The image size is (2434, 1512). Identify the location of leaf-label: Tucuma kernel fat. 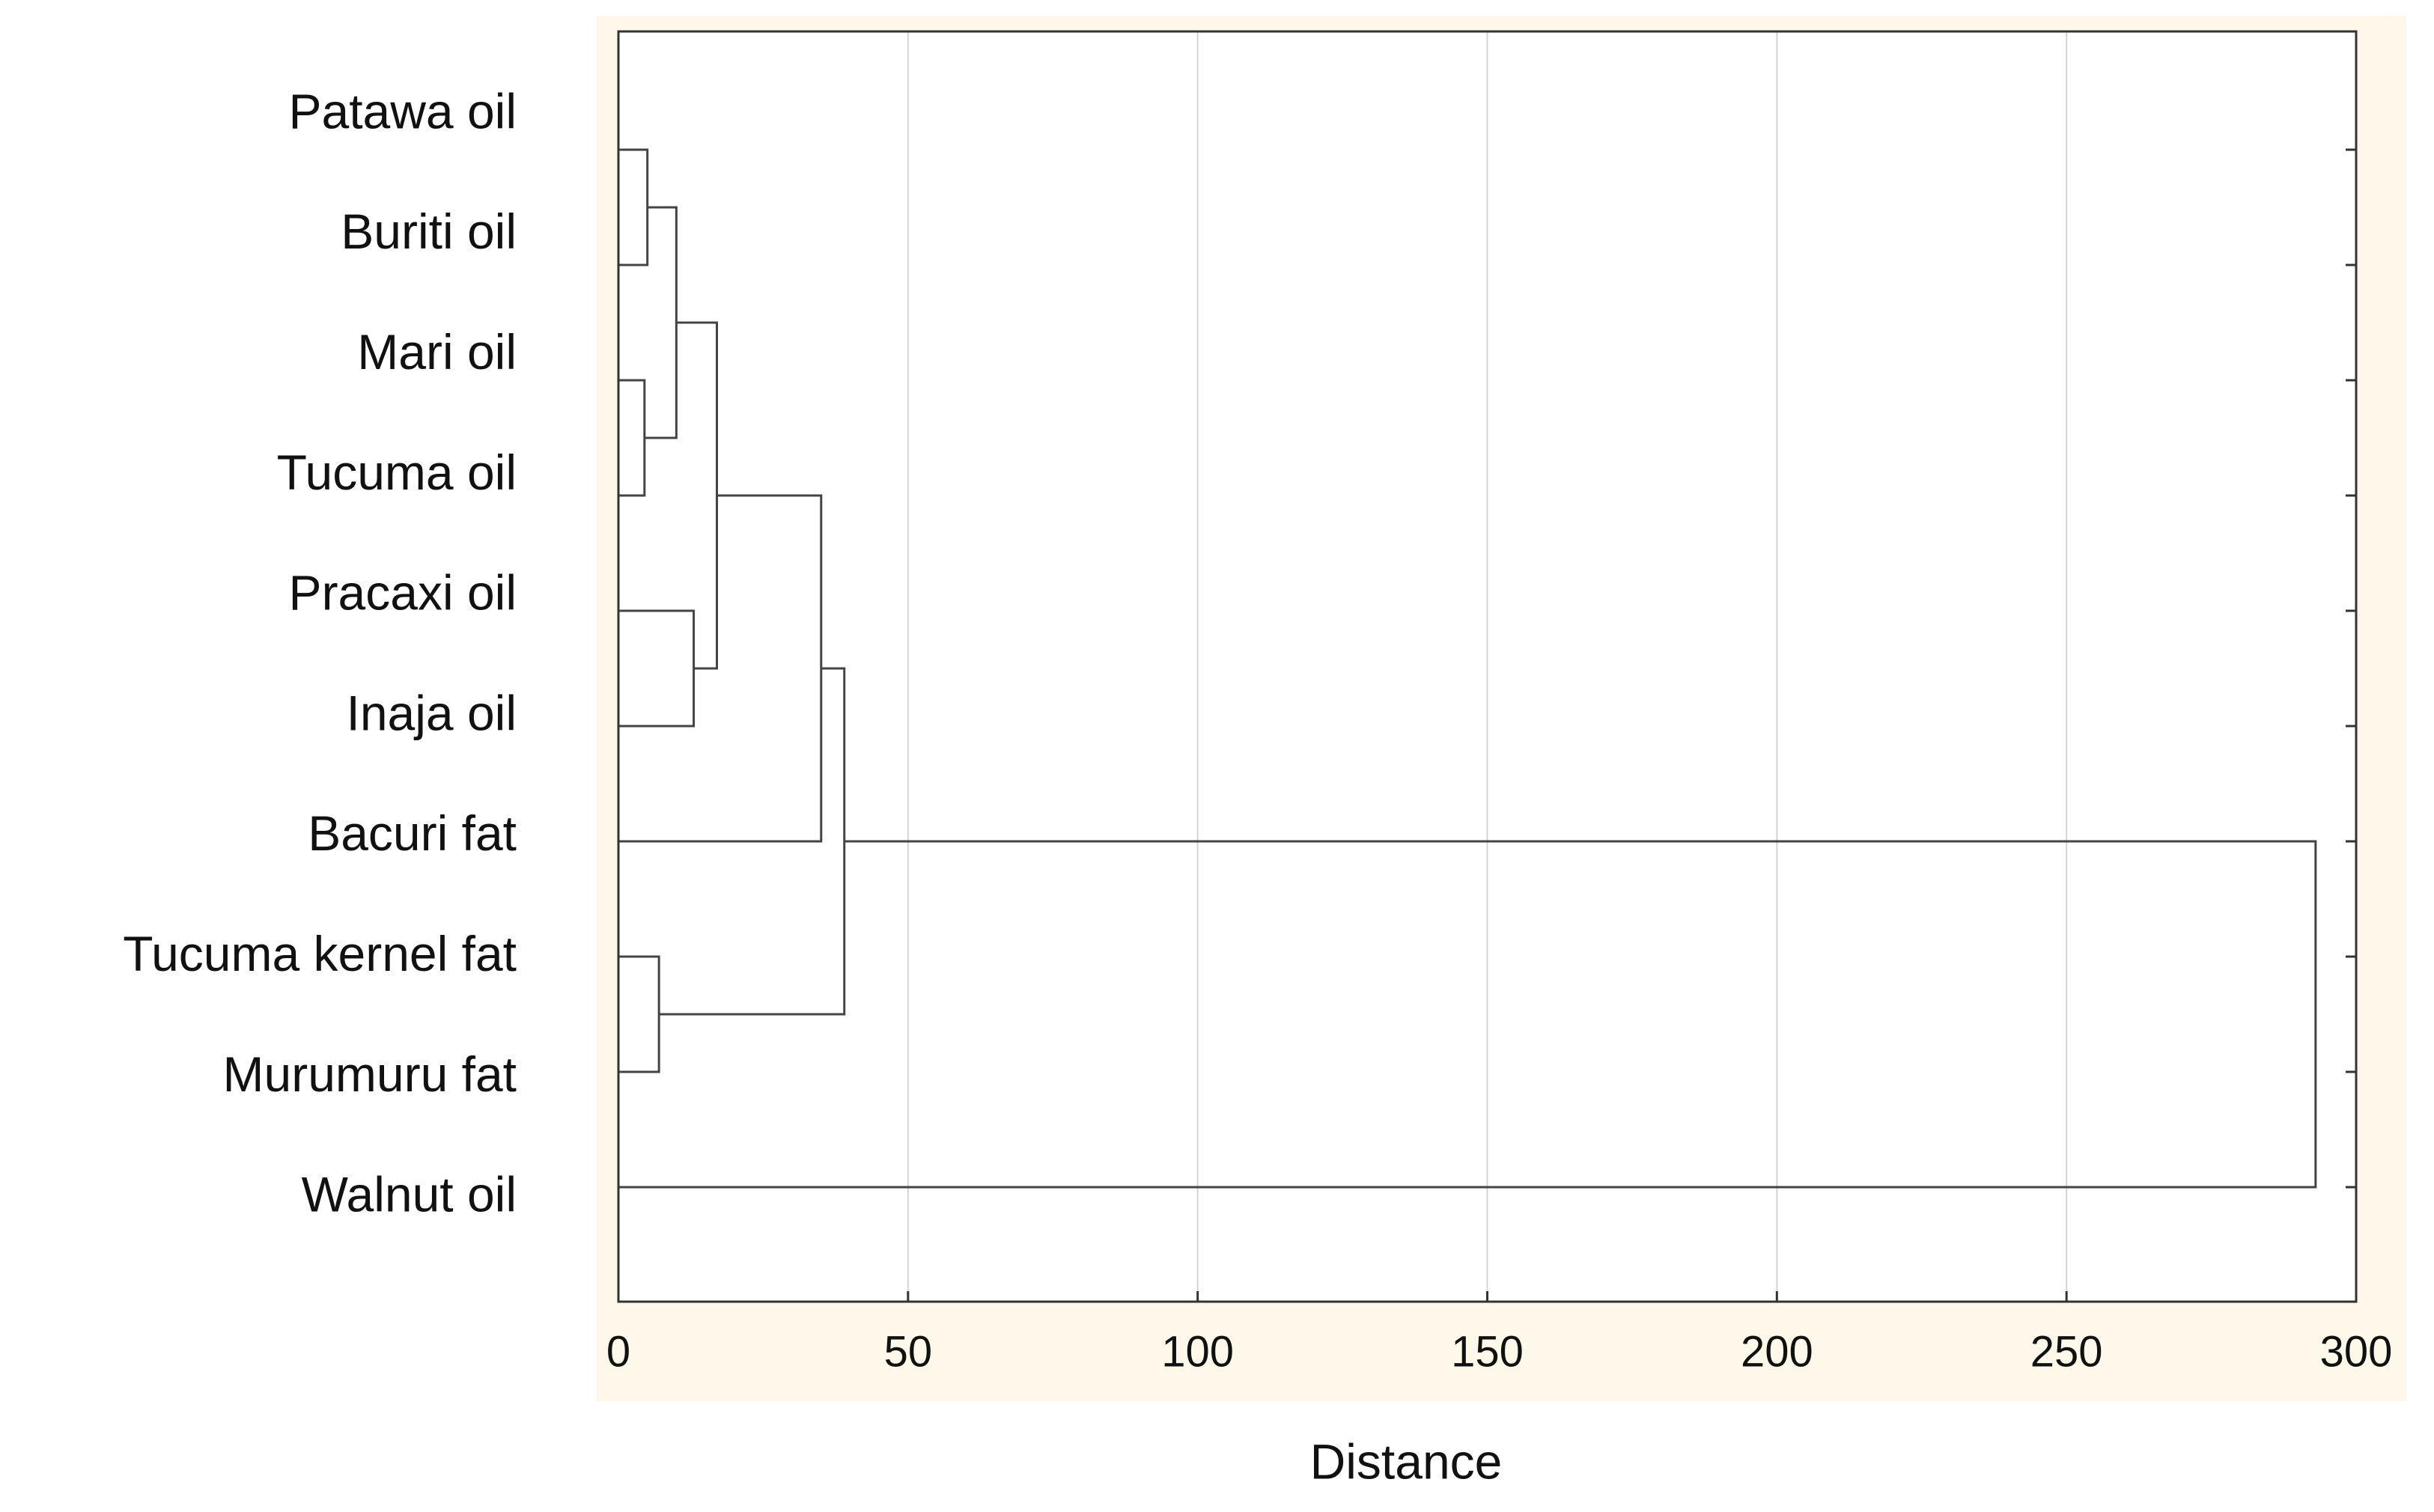
(320, 953).